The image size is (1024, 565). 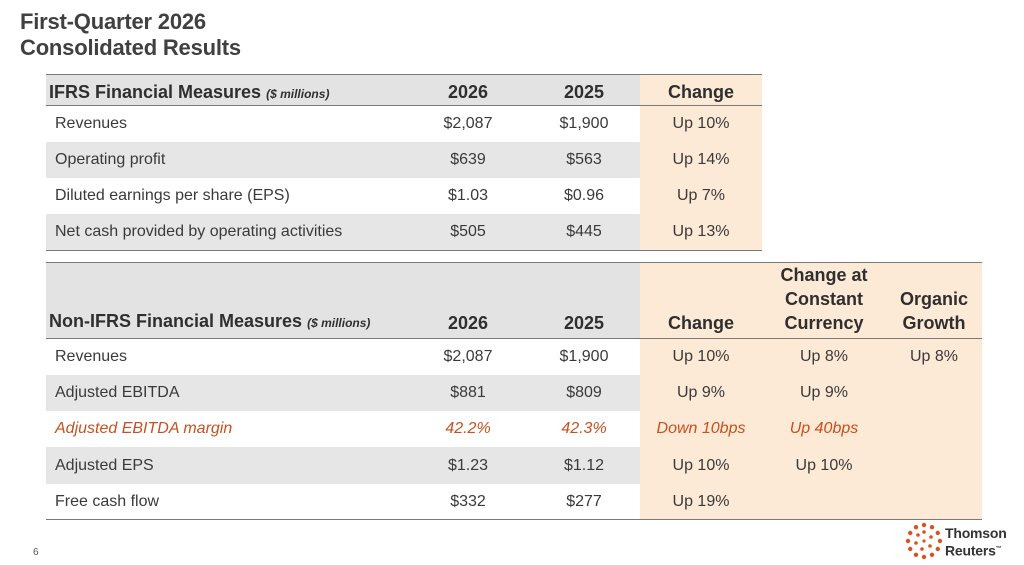 What do you see at coordinates (144, 429) in the screenshot?
I see `row-label: Adjusted EBITDA margin` at bounding box center [144, 429].